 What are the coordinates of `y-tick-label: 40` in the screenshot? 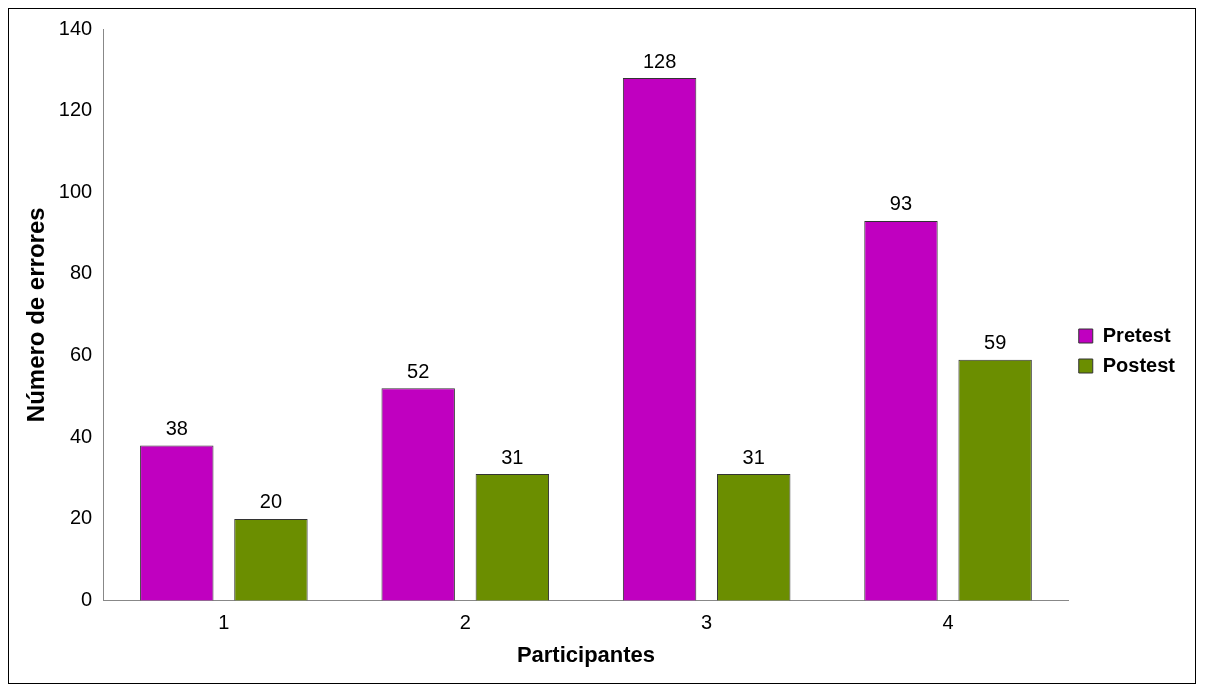 It's located at (81, 435).